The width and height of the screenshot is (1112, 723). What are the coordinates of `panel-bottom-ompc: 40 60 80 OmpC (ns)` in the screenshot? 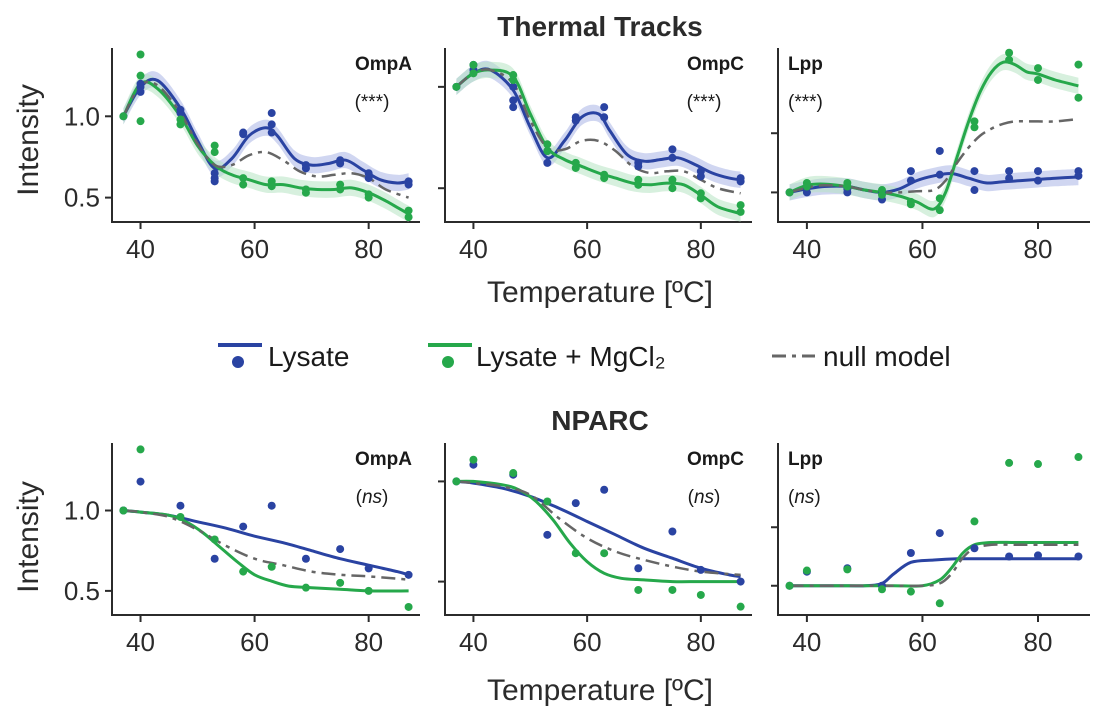 It's located at (595, 550).